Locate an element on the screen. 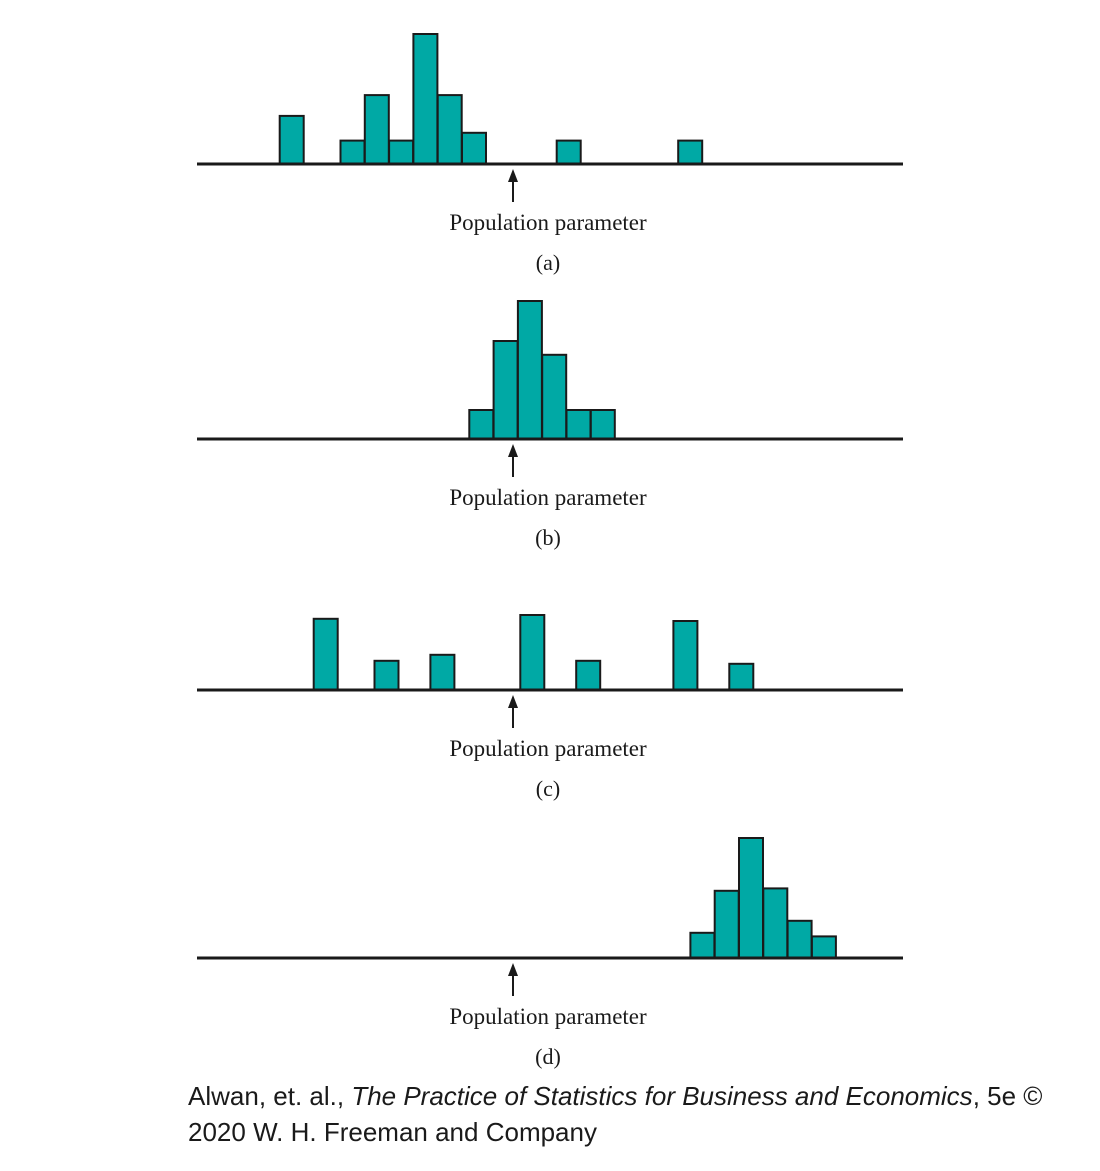 Image resolution: width=1100 pixels, height=1171 pixels. histogram-panel-b: Population parameter (b) is located at coordinates (550, 425).